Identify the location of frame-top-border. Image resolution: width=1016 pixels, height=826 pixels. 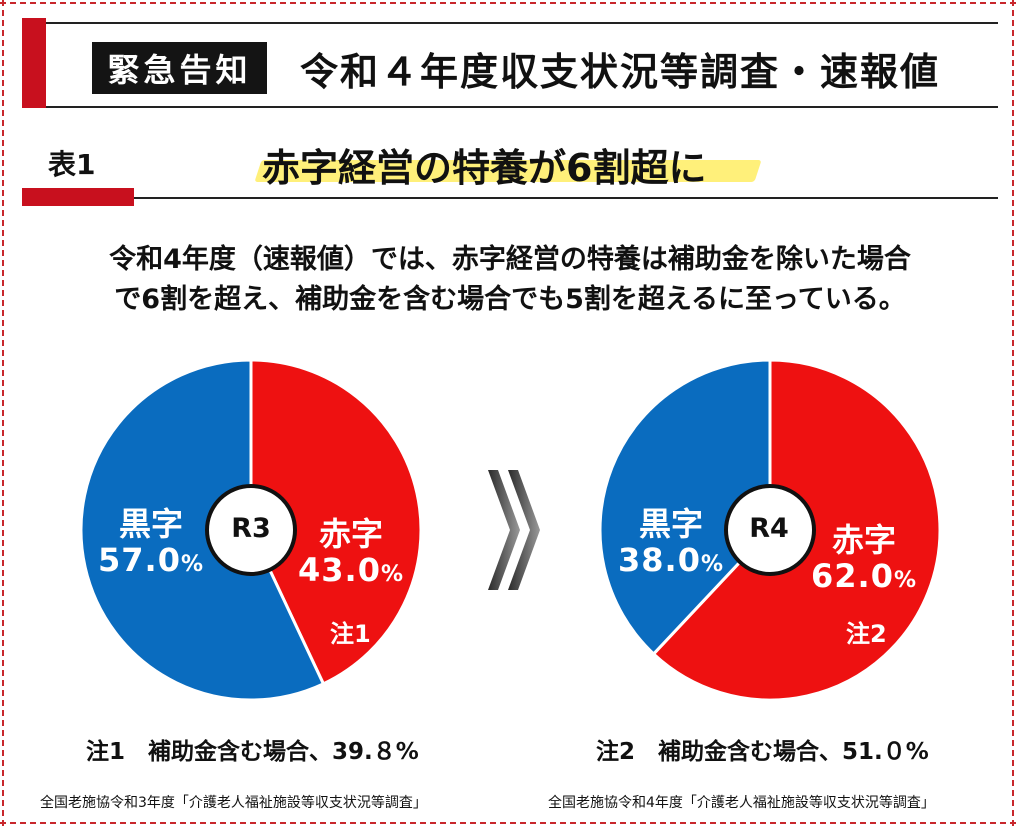
(508, 3).